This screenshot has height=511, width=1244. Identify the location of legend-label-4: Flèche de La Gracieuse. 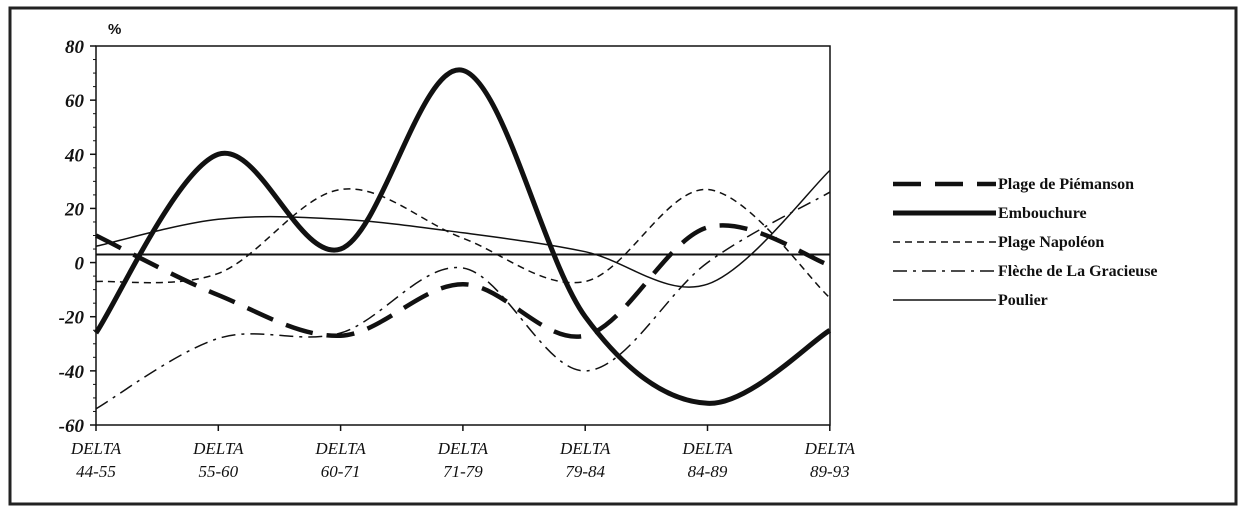
(1078, 271).